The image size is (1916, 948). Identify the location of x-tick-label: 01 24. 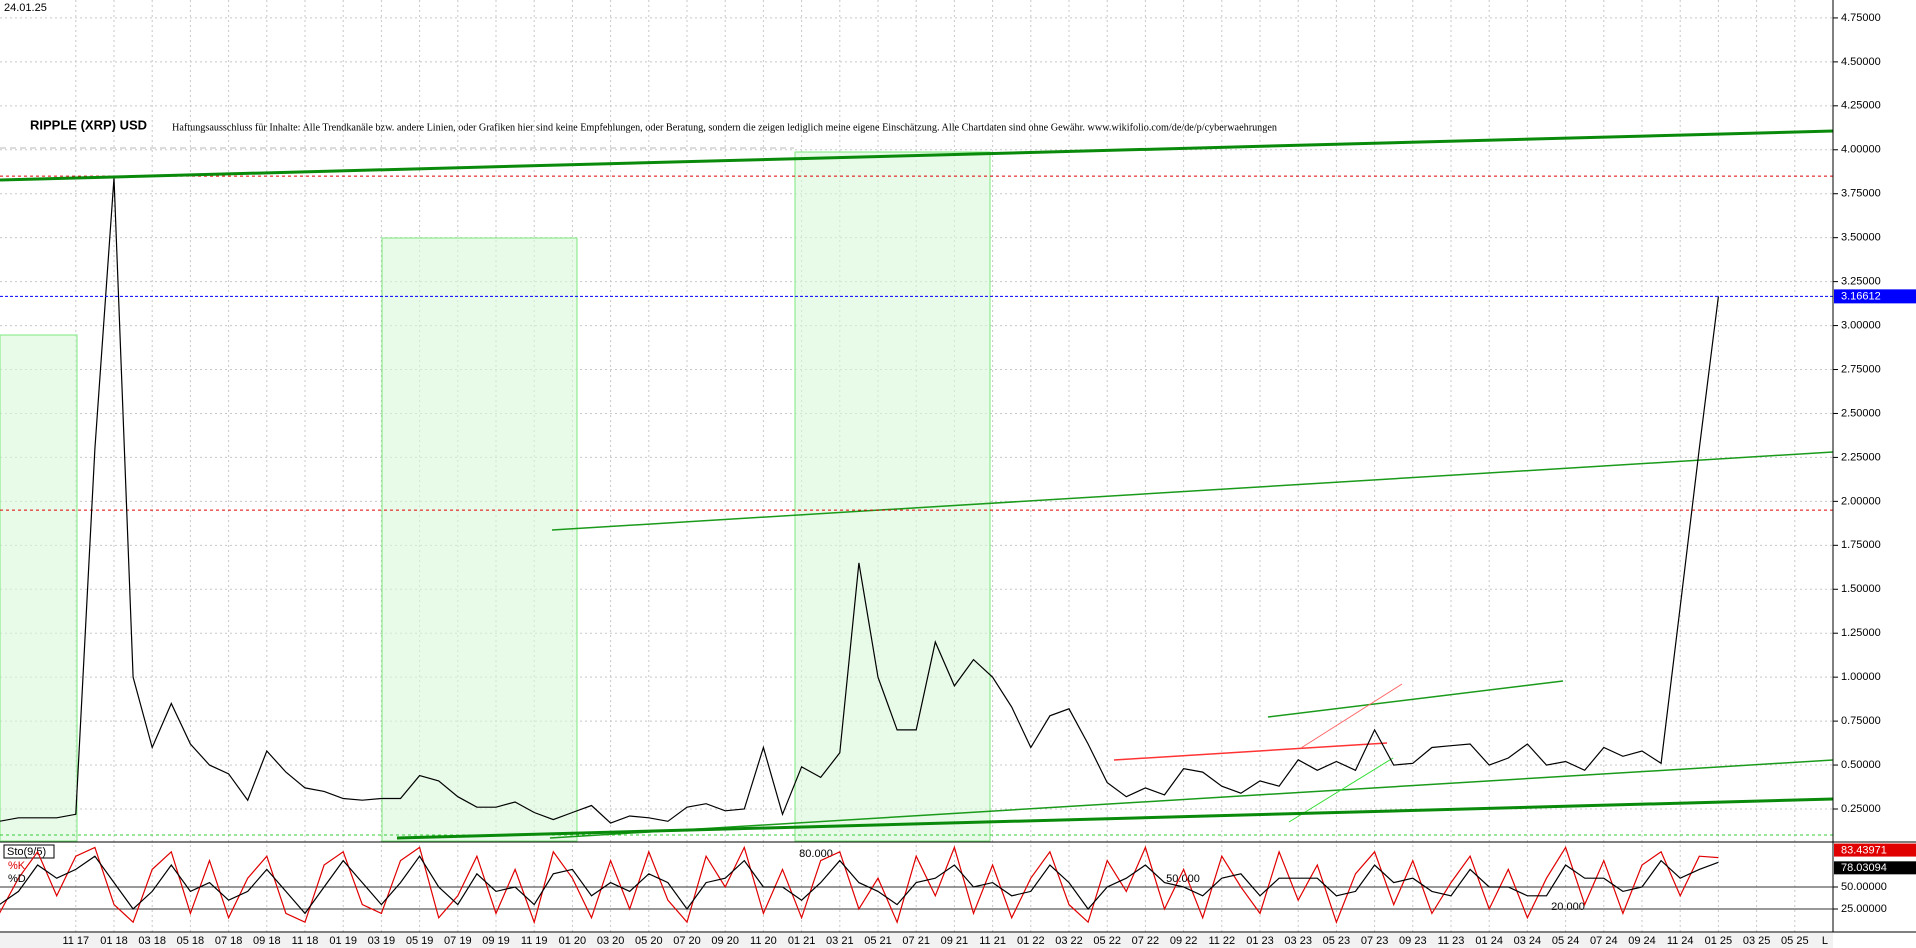
(1489, 941).